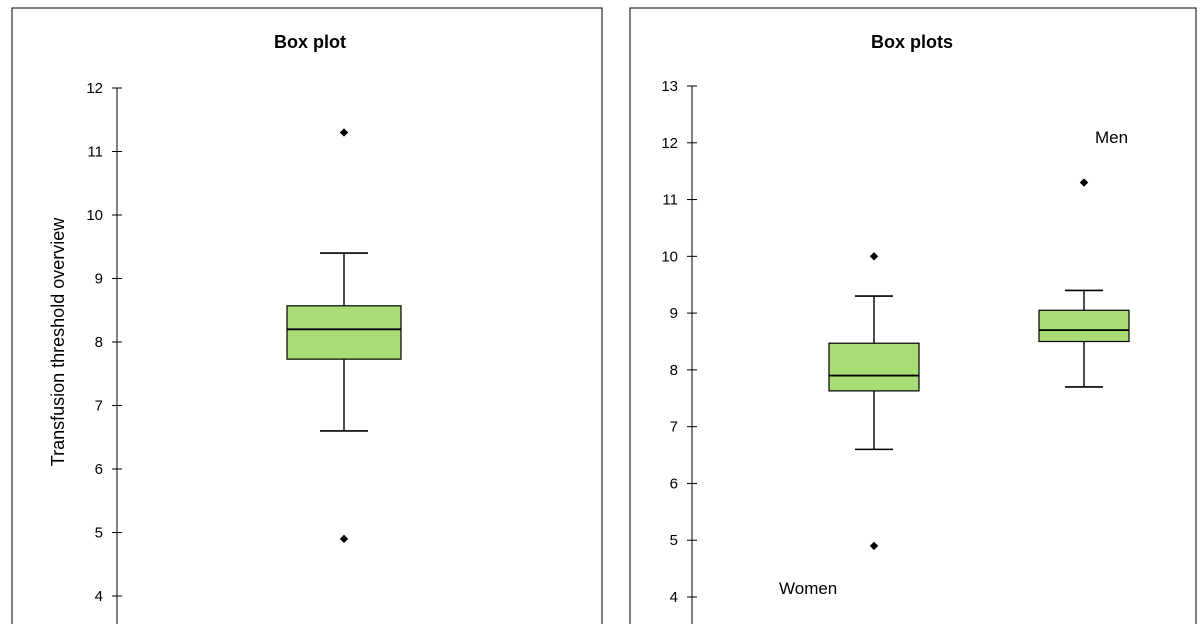 This screenshot has width=1200, height=624. I want to click on left-chart-title: Box plot, so click(310, 42).